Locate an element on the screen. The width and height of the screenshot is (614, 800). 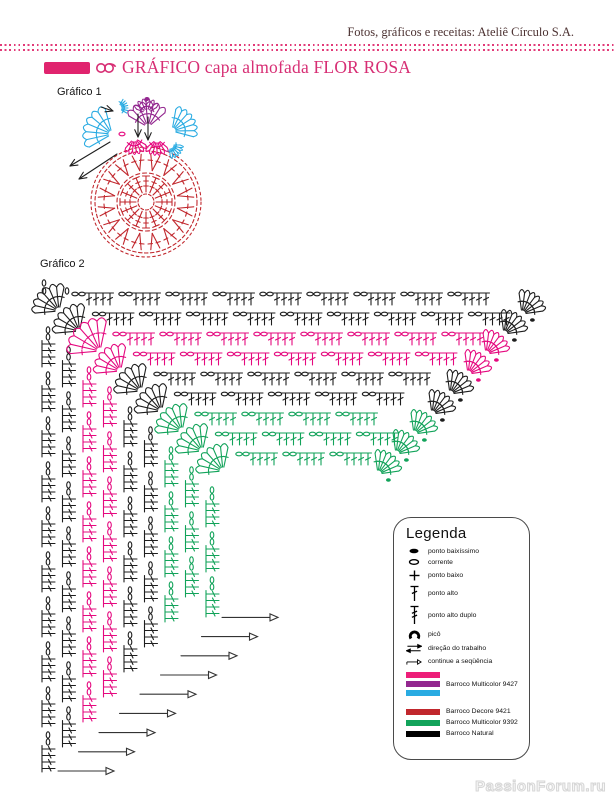
yarn-label: Barroco Multicolor 9392 is located at coordinates (482, 722).